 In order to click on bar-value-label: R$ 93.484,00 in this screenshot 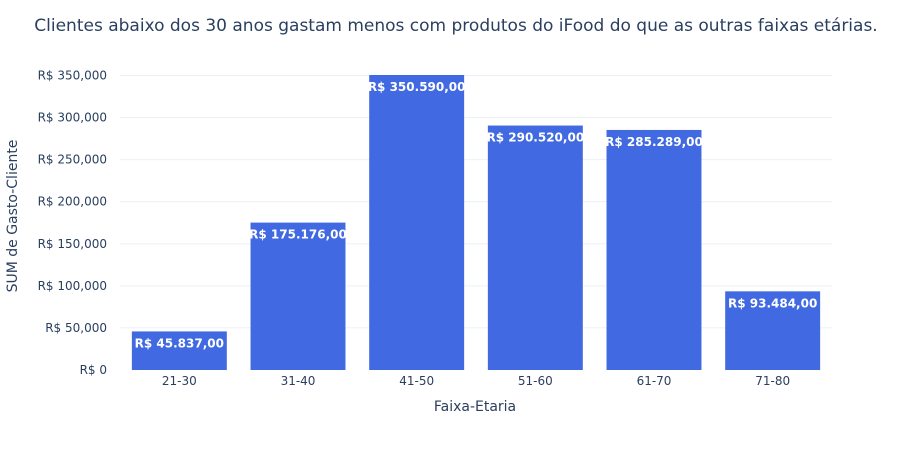, I will do `click(772, 303)`.